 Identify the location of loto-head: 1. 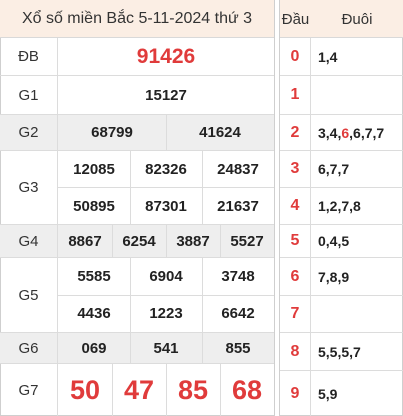
(295, 95).